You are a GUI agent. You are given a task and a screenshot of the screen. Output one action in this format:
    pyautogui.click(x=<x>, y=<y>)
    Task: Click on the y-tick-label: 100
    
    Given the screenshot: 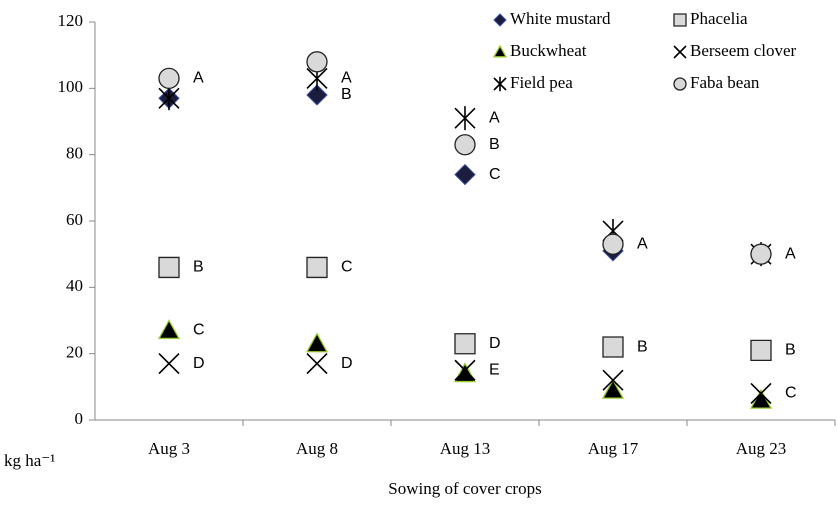 What is the action you would take?
    pyautogui.click(x=71, y=86)
    